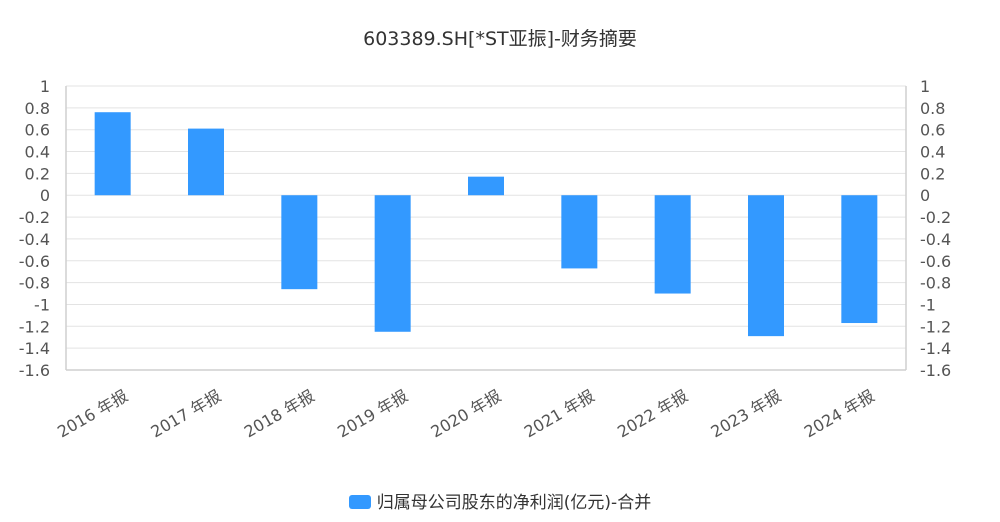 The image size is (1000, 522). What do you see at coordinates (559, 413) in the screenshot?
I see `x-category-label: 2021 年报` at bounding box center [559, 413].